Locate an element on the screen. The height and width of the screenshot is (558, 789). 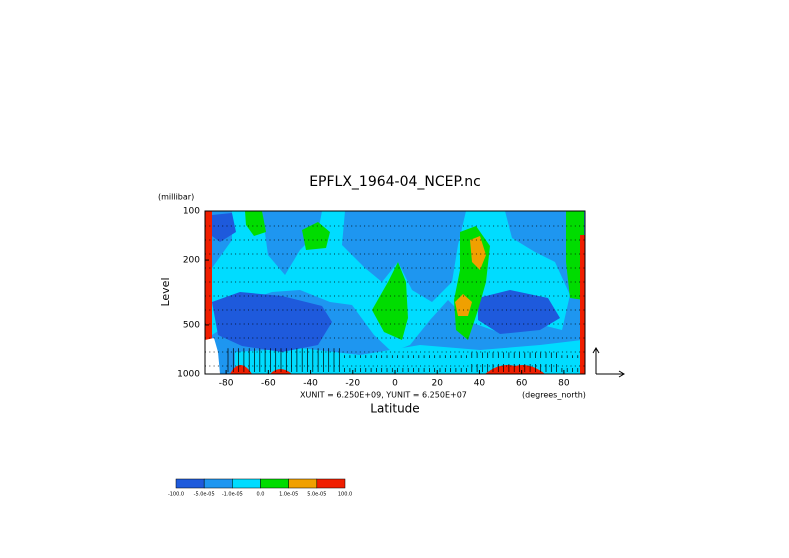
vector-units: XUNIT = 6.250E+09, YUNIT = 6.250E+07 is located at coordinates (383, 395).